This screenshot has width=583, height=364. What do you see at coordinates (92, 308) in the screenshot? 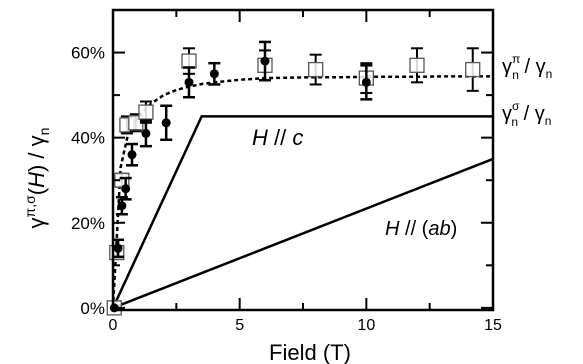
I see `y-tick-label: 0%` at bounding box center [92, 308].